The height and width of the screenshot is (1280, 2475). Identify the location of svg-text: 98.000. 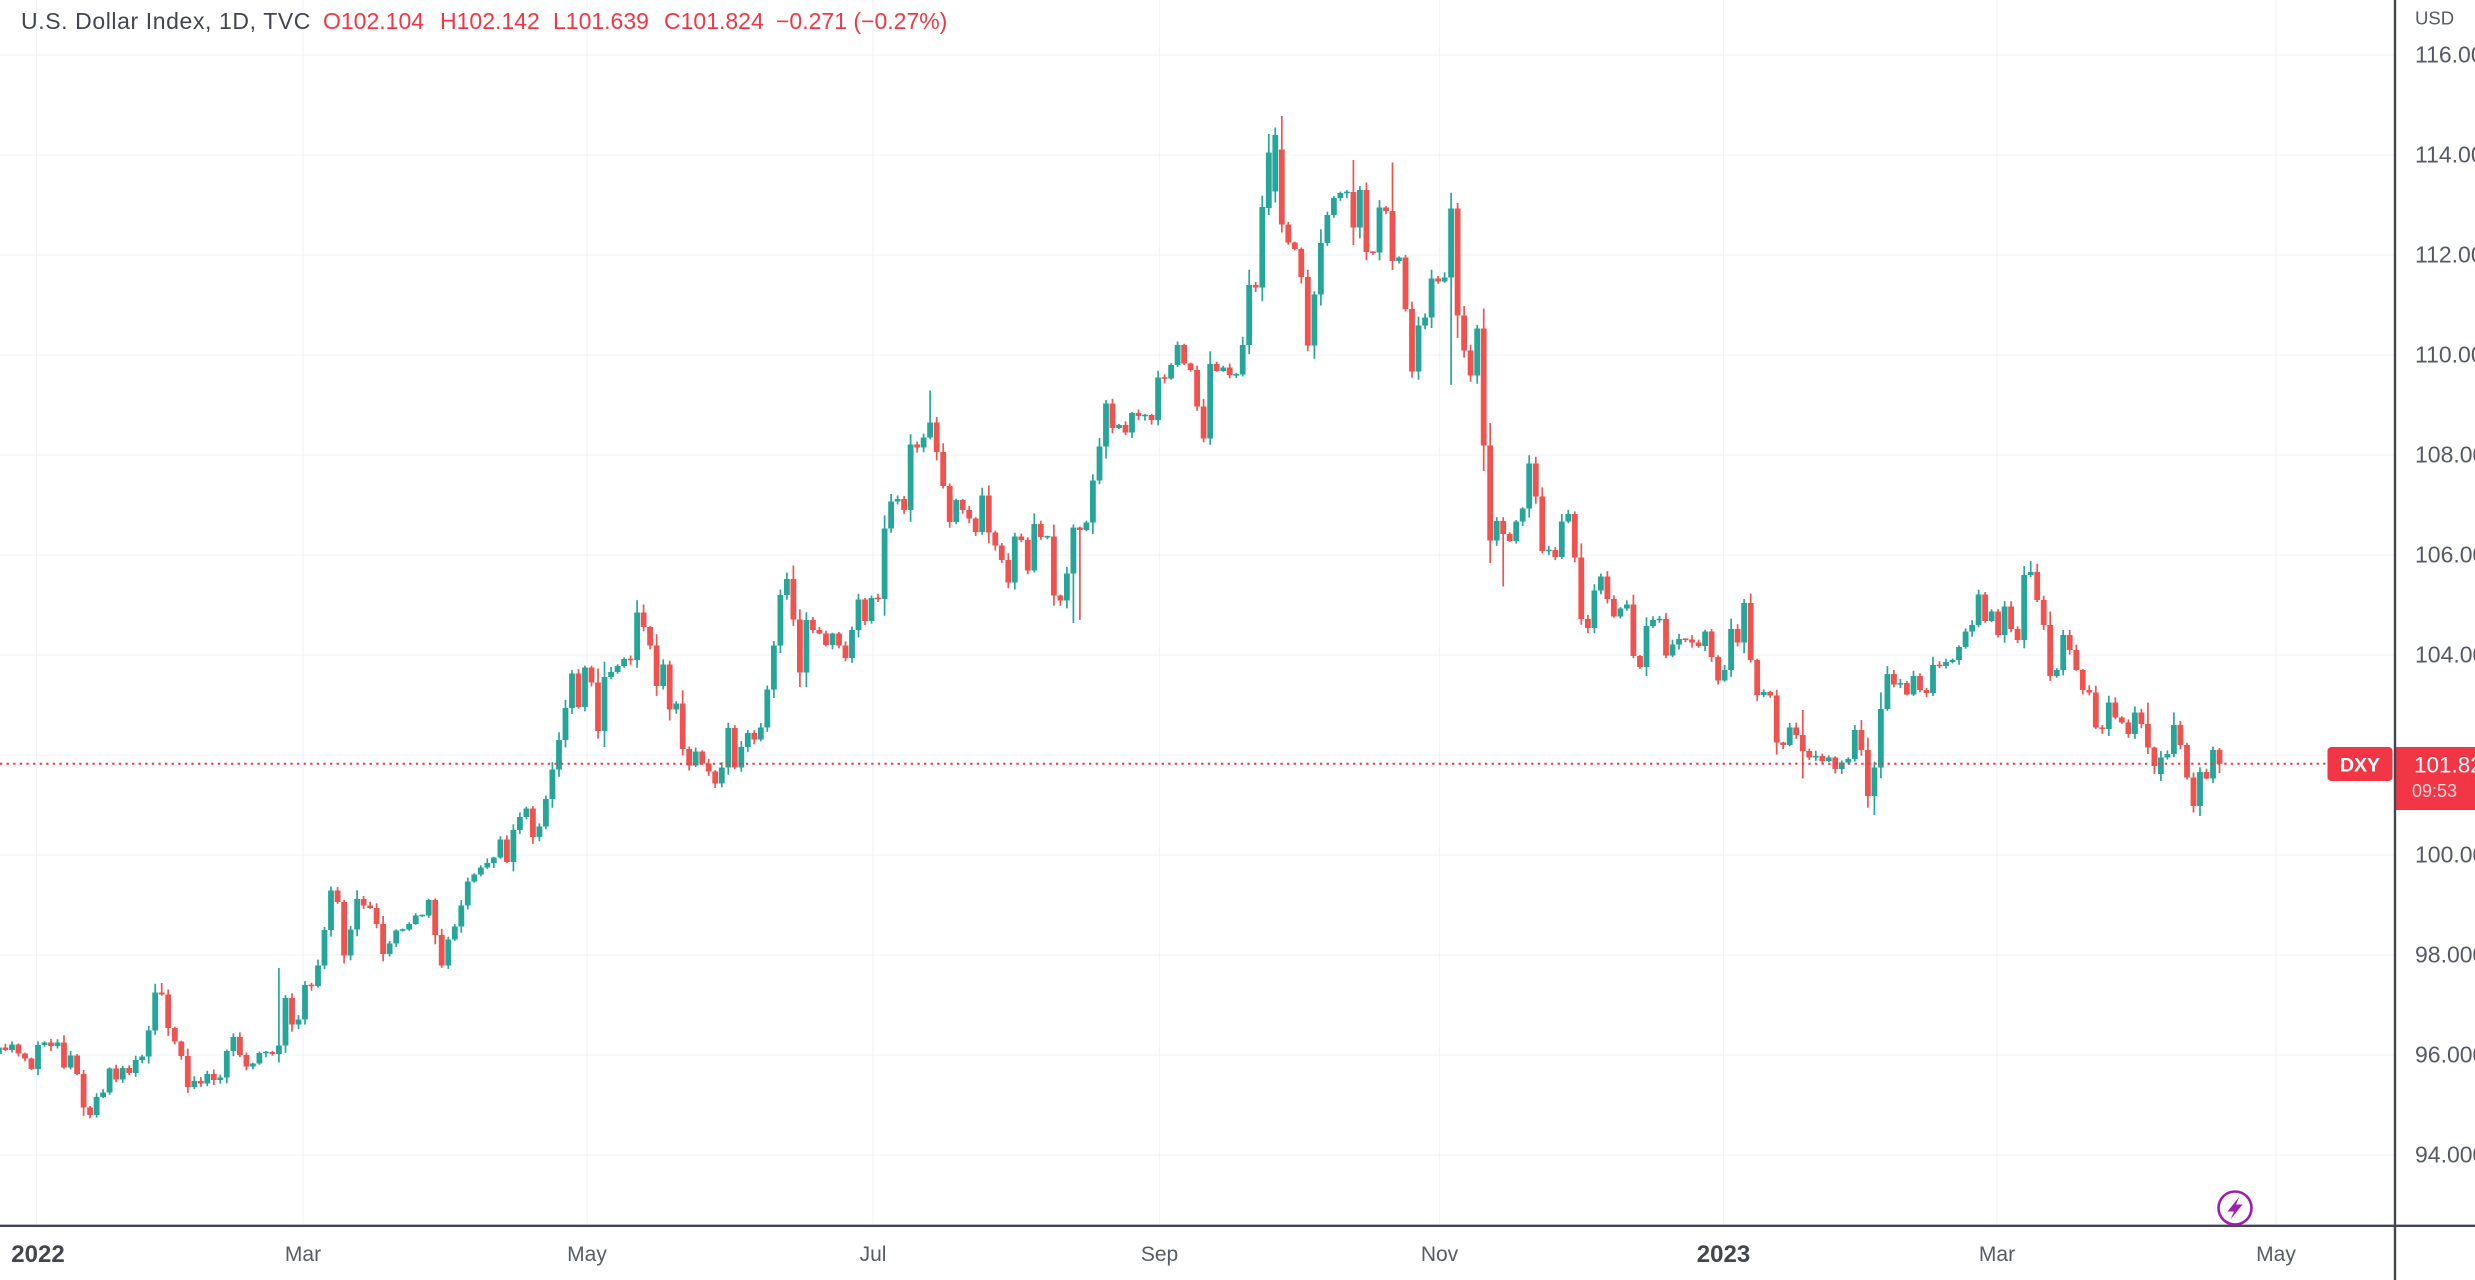
(2445, 955).